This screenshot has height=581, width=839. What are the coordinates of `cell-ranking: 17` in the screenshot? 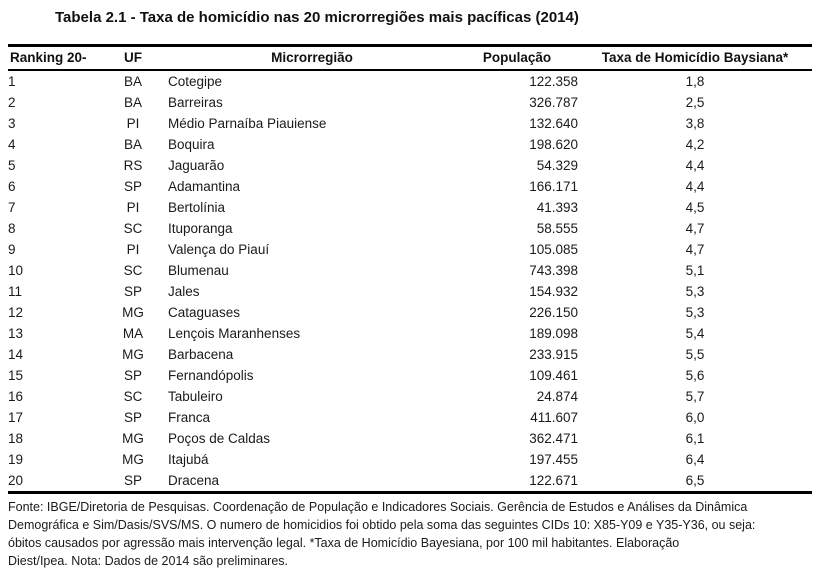 It's located at (16, 417).